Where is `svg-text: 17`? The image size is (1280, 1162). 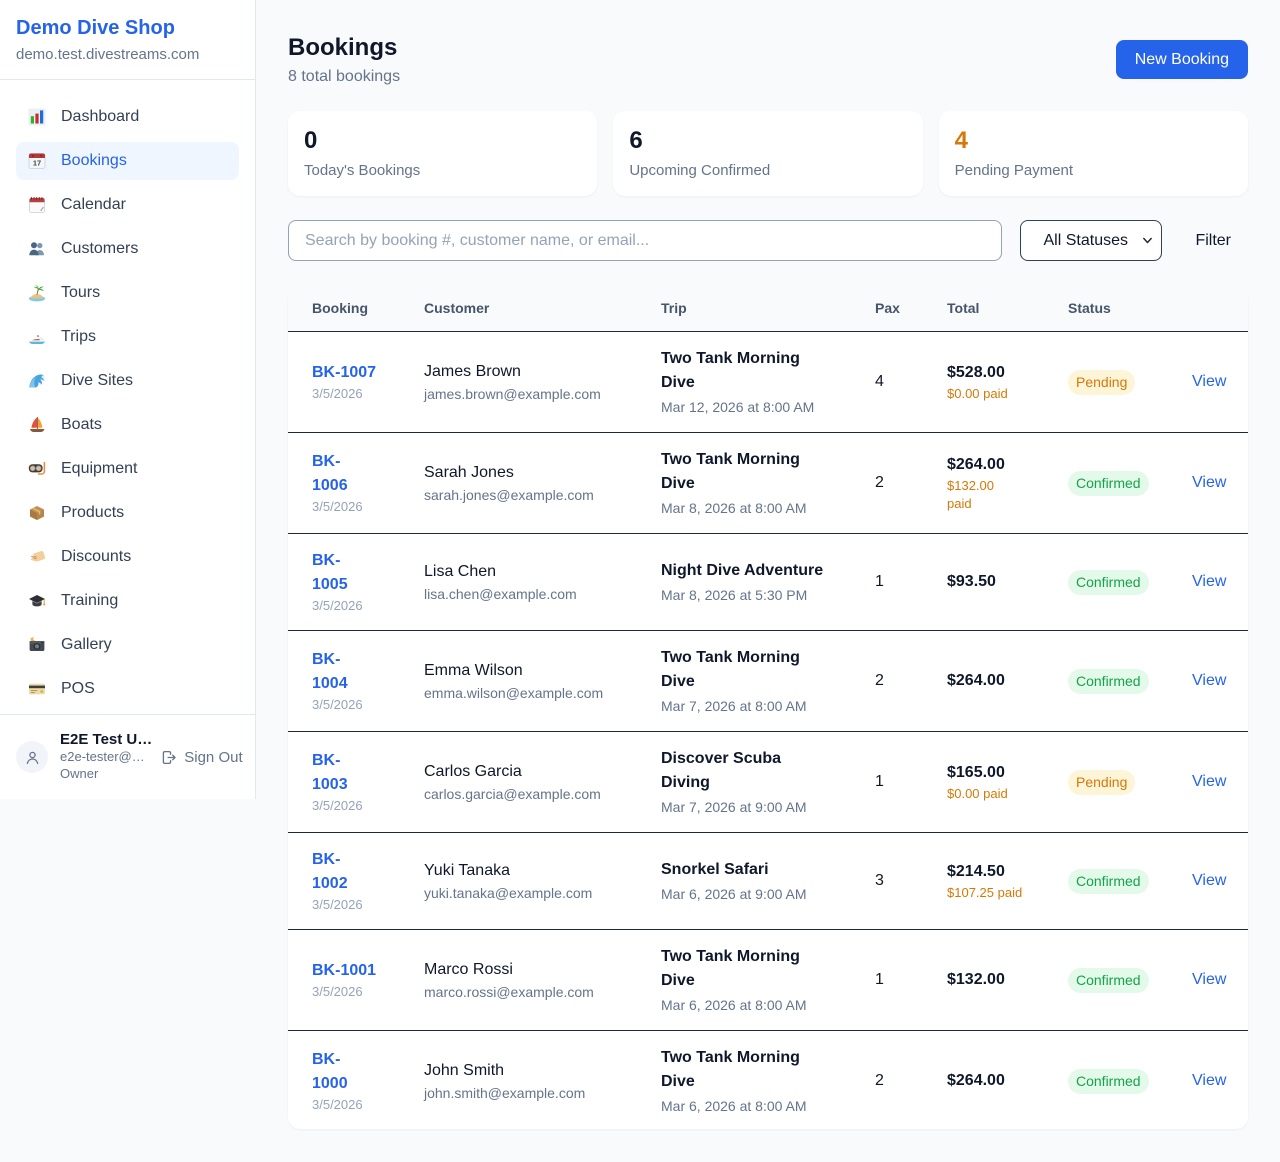
svg-text: 17 is located at coordinates (37, 163).